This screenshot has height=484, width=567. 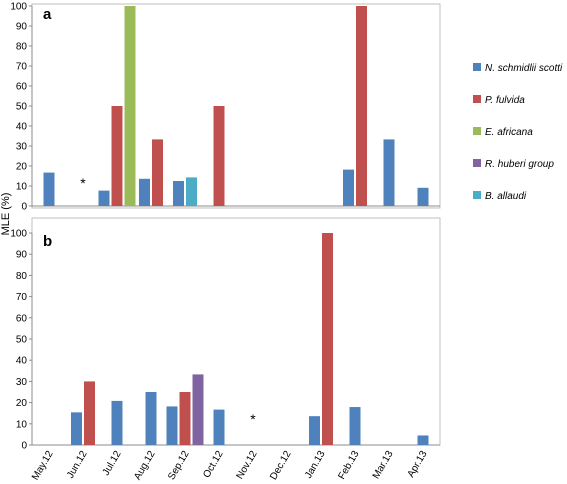 I want to click on legend-label-p-fulvida: P. fulvida, so click(x=505, y=100).